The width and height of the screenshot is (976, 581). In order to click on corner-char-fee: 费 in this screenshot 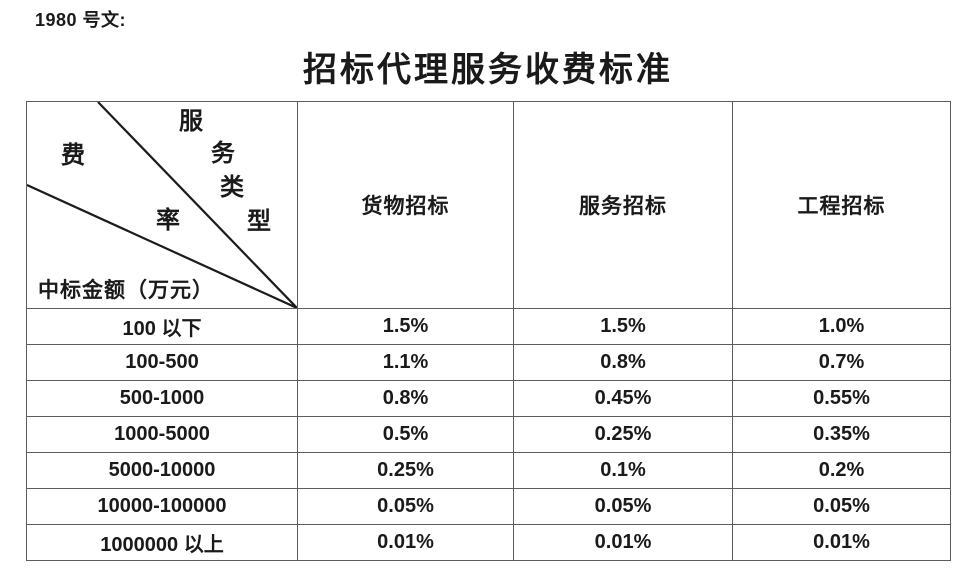, I will do `click(73, 156)`.